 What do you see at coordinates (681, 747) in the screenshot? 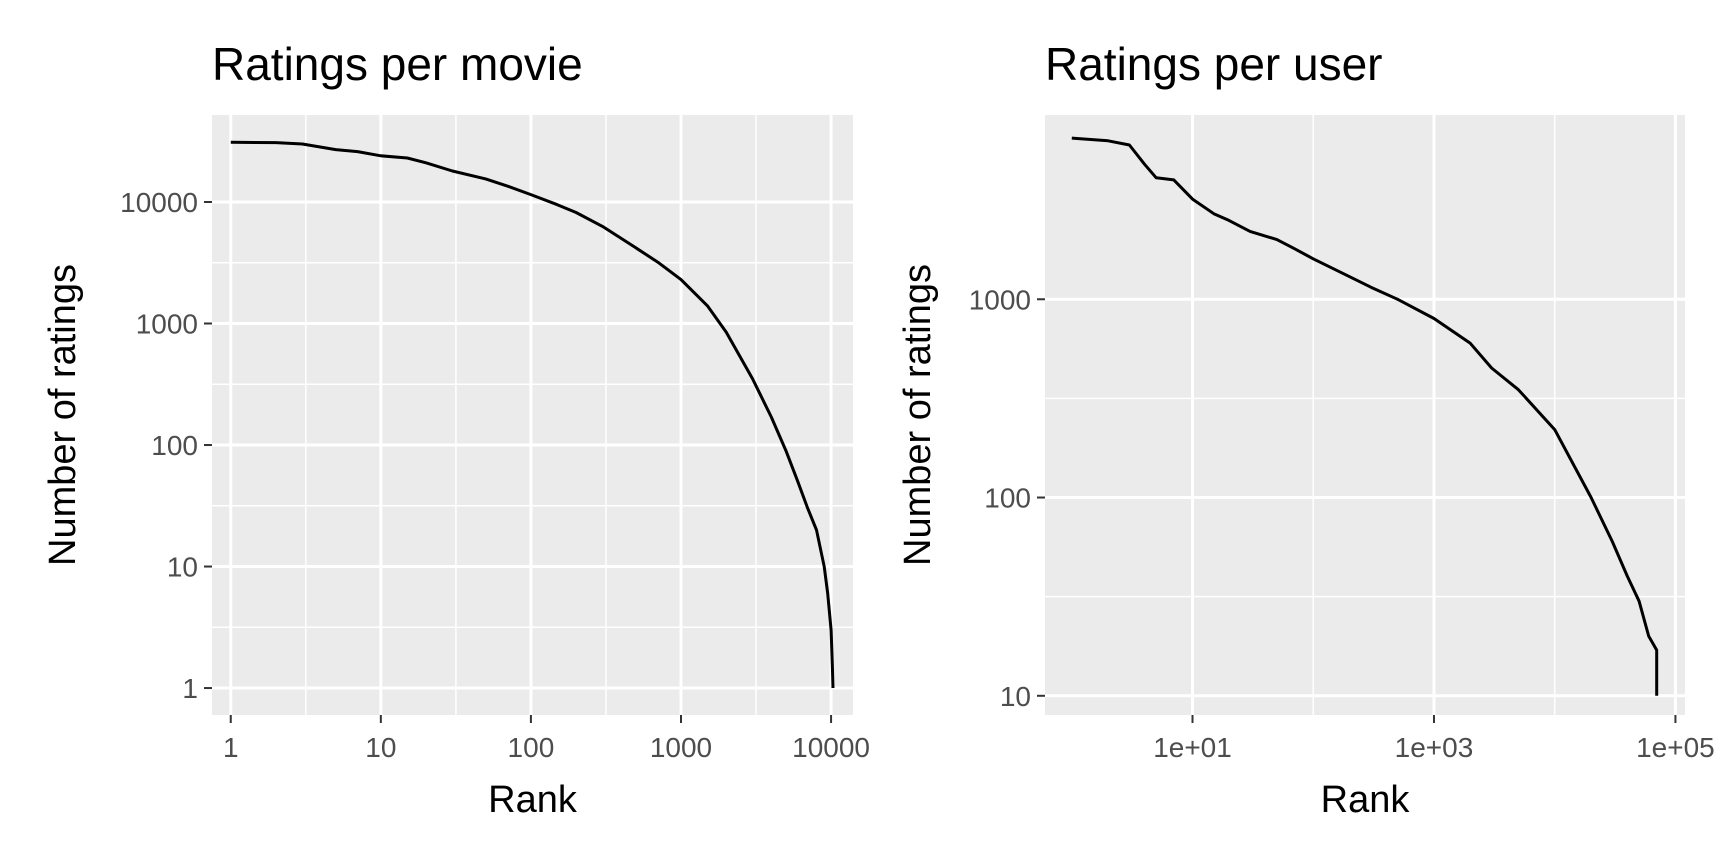
I see `x-tick-label: 1000` at bounding box center [681, 747].